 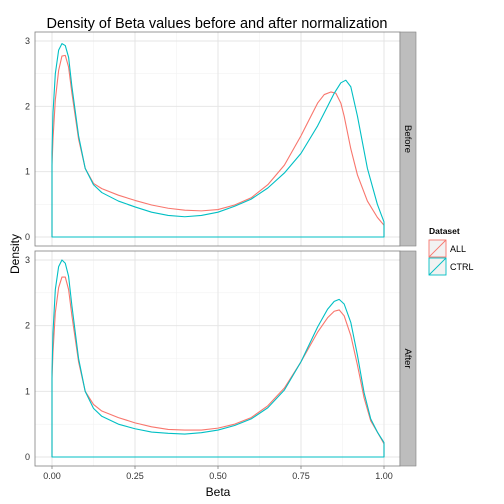 I want to click on legend: Dataset ALL CTRL, so click(x=451, y=251).